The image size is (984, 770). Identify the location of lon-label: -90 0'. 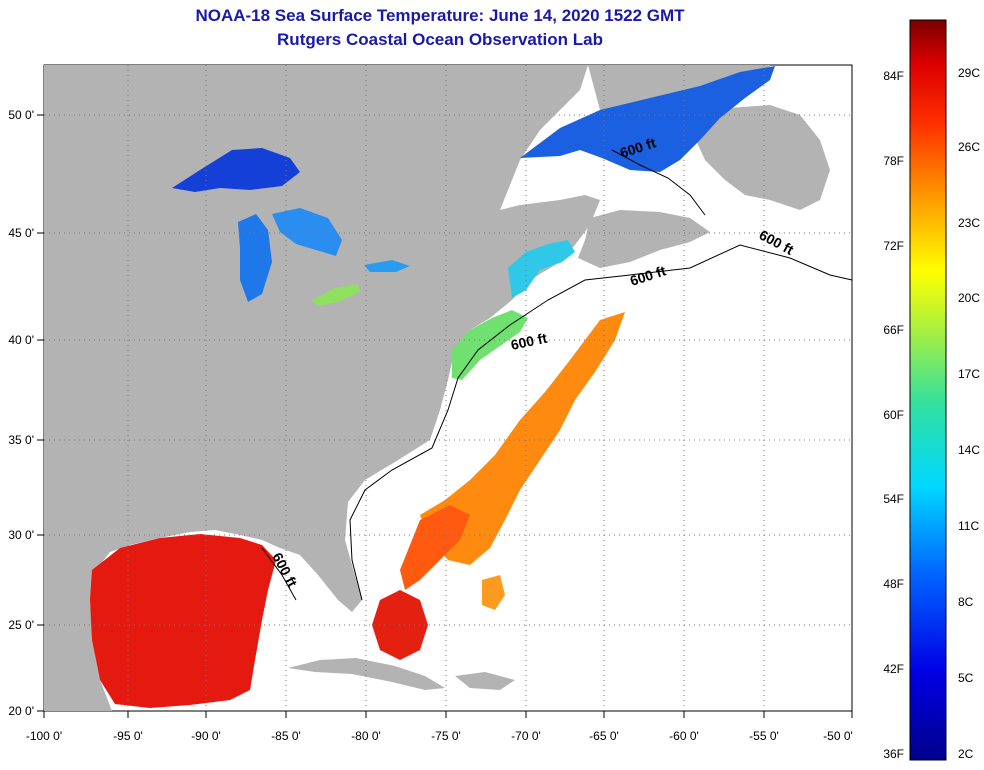
(206, 736).